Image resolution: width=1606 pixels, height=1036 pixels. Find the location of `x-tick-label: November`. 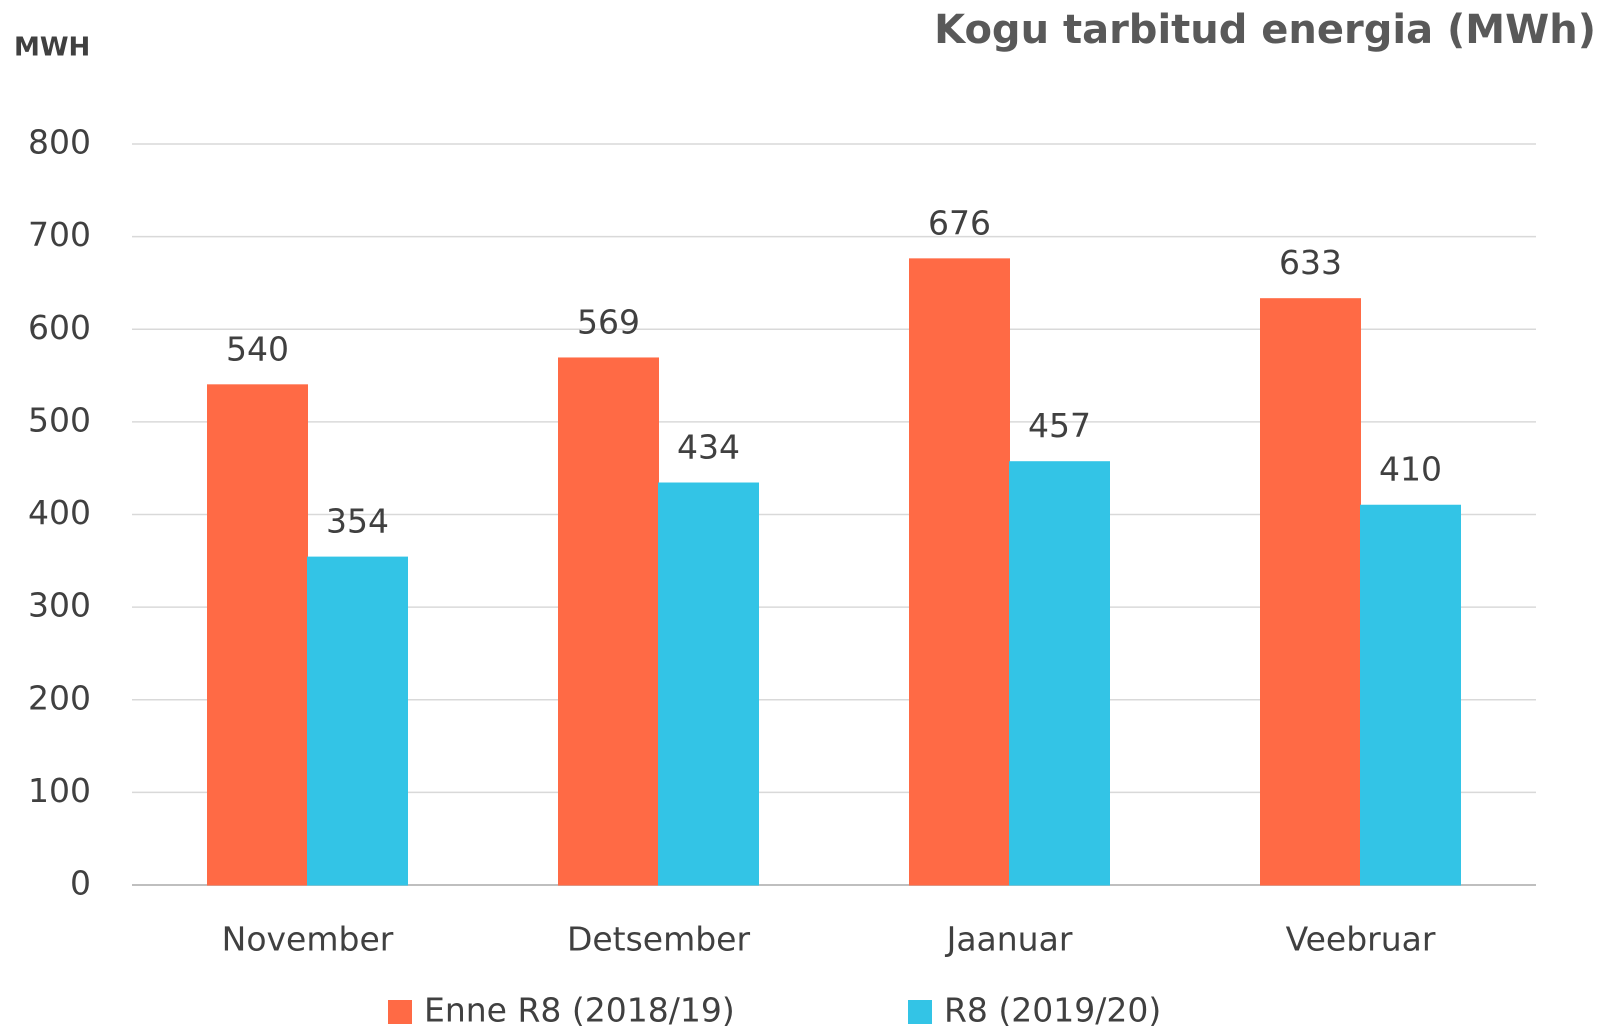

x-tick-label: November is located at coordinates (308, 939).